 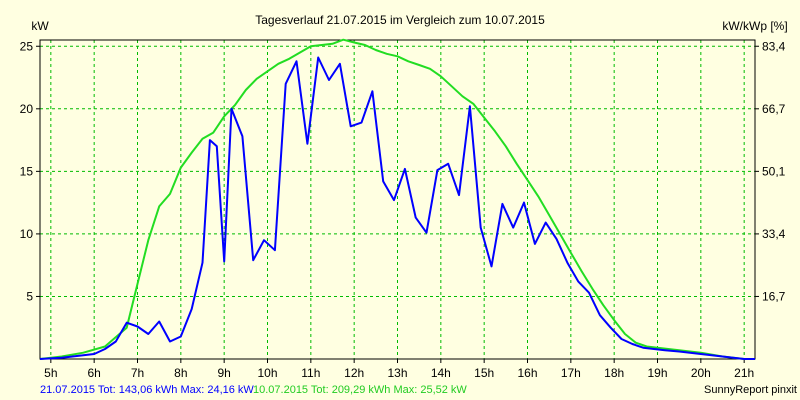 I want to click on x-tick-label: 20h, so click(x=701, y=373).